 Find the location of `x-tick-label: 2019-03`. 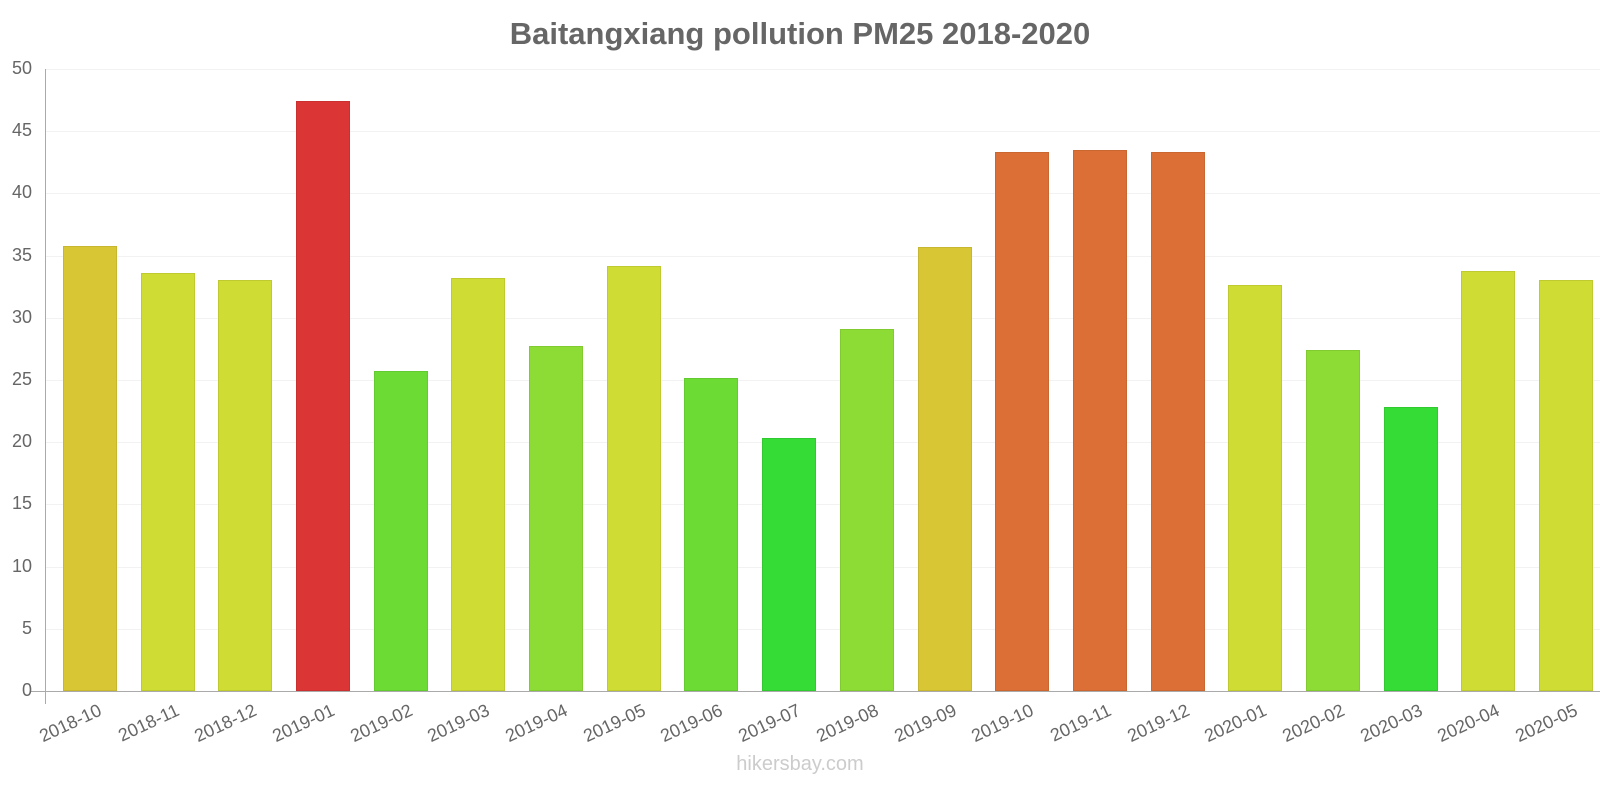

x-tick-label: 2019-03 is located at coordinates (458, 723).